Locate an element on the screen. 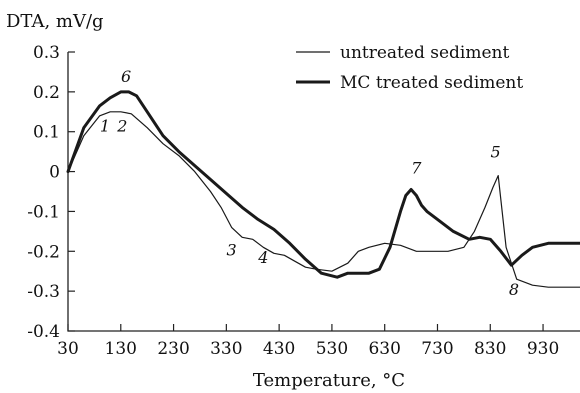 The width and height of the screenshot is (580, 393). y-tick-label: -0.2 is located at coordinates (43, 252).